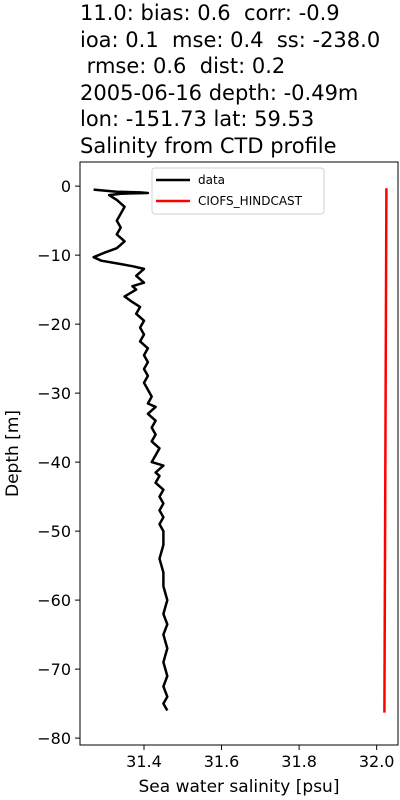 This screenshot has width=400, height=800. Describe the element at coordinates (222, 761) in the screenshot. I see `x-tick-label: 31.6` at that location.